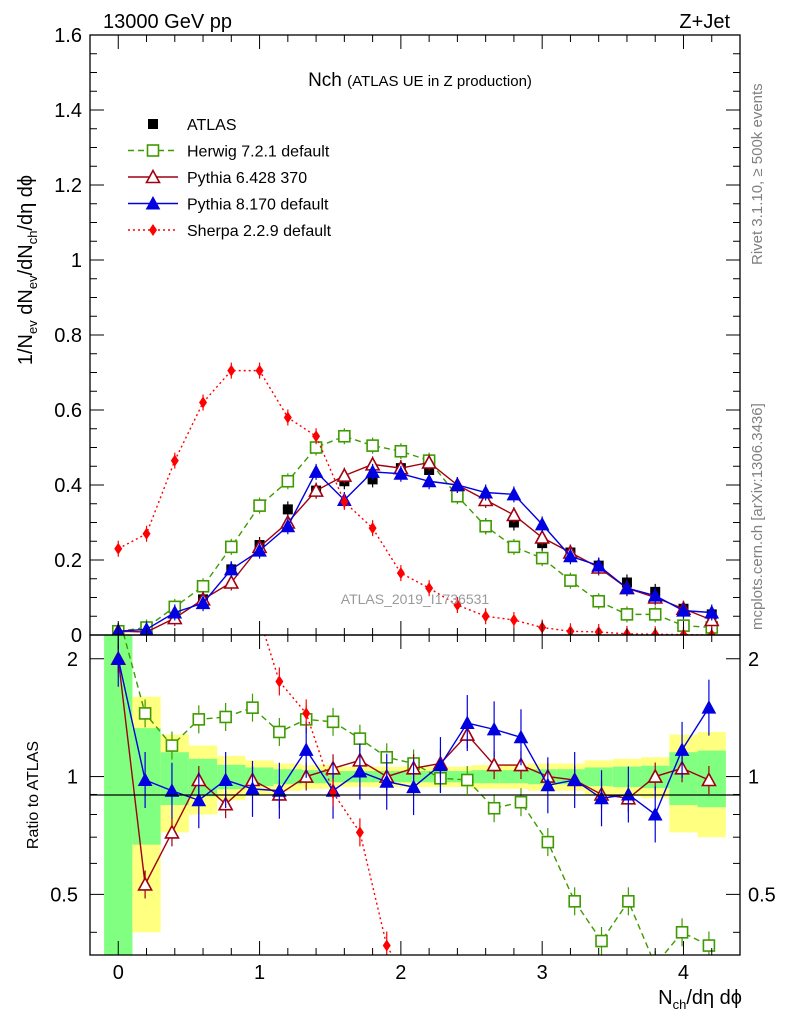 The image size is (786, 1029). What do you see at coordinates (64, 895) in the screenshot?
I see `ratio-y-tick-label: 0.5` at bounding box center [64, 895].